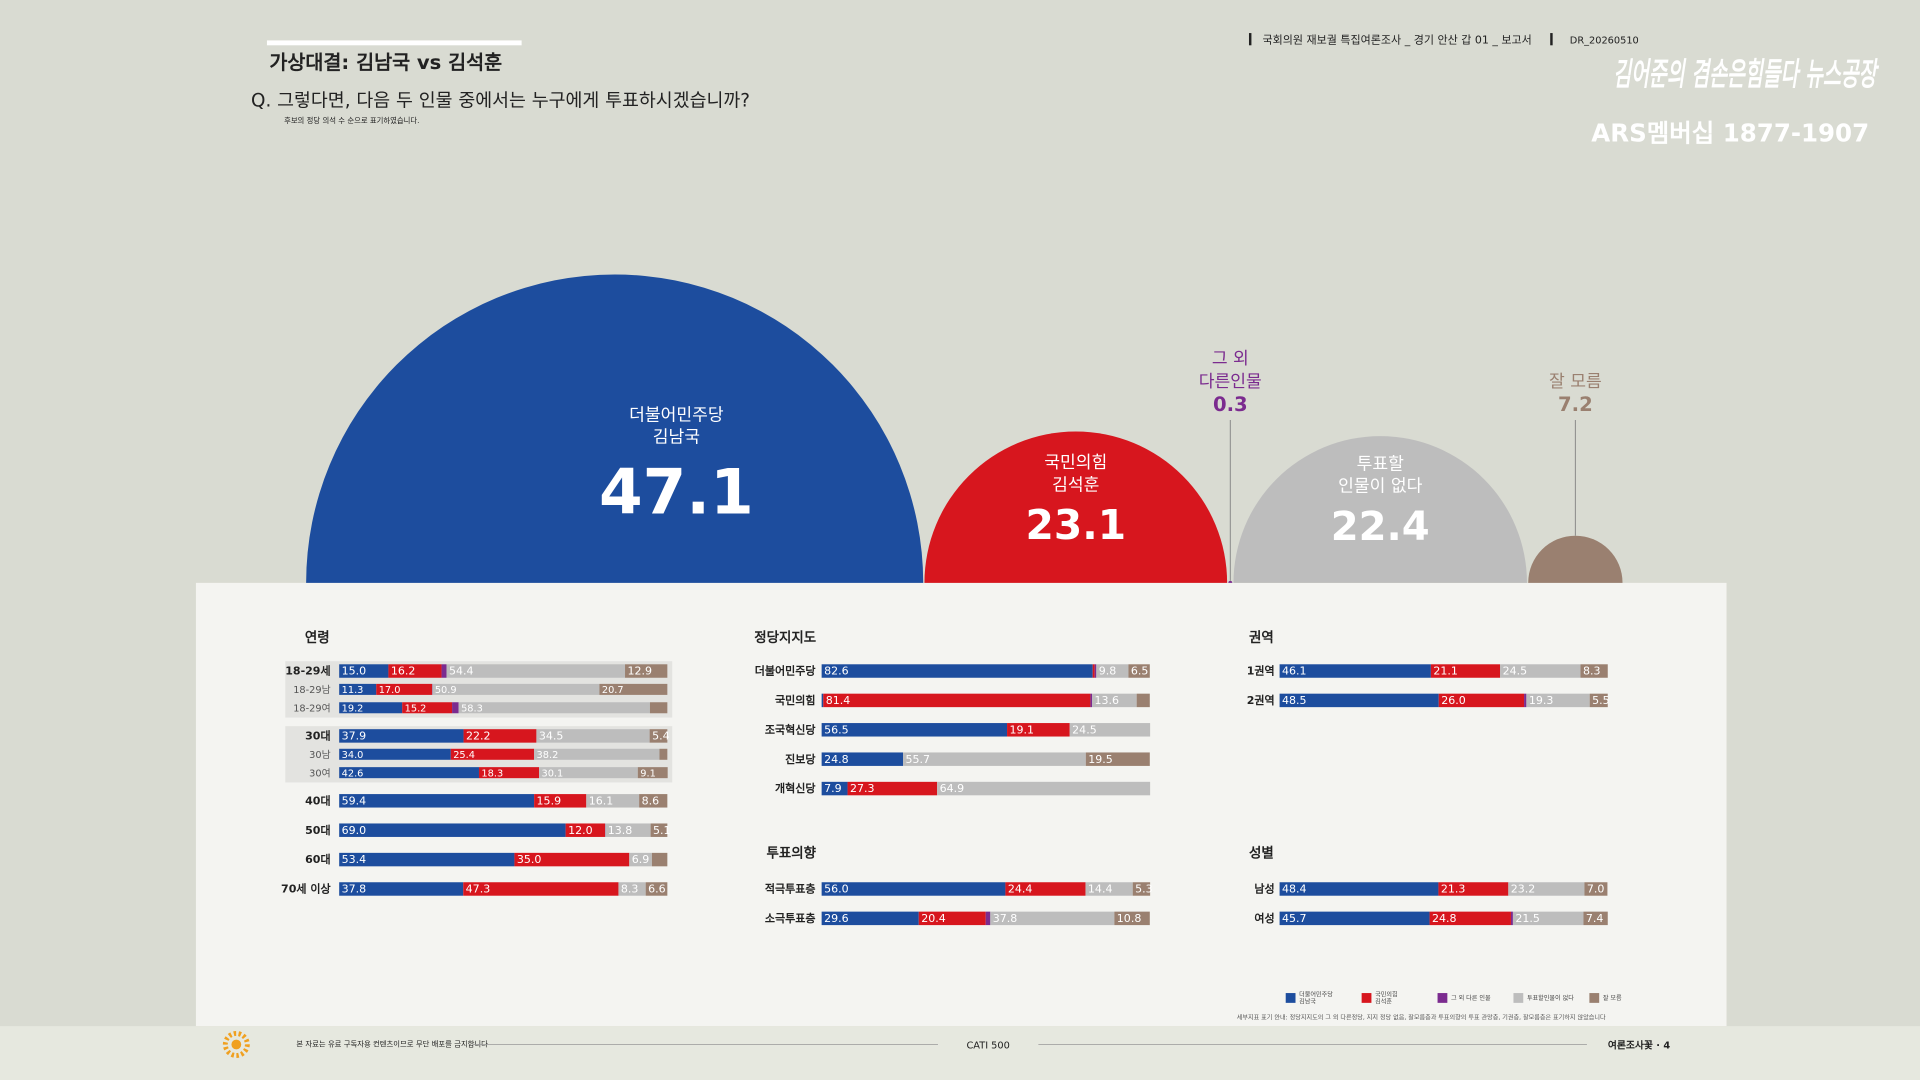 Image resolution: width=1920 pixels, height=1080 pixels. I want to click on divider, so click(1551, 39).